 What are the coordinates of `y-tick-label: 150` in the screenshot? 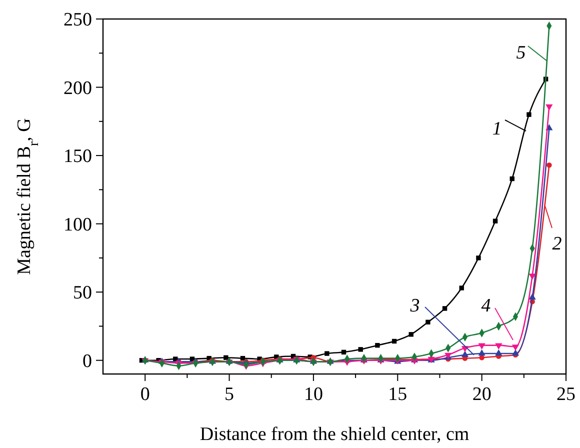 It's located at (78, 157).